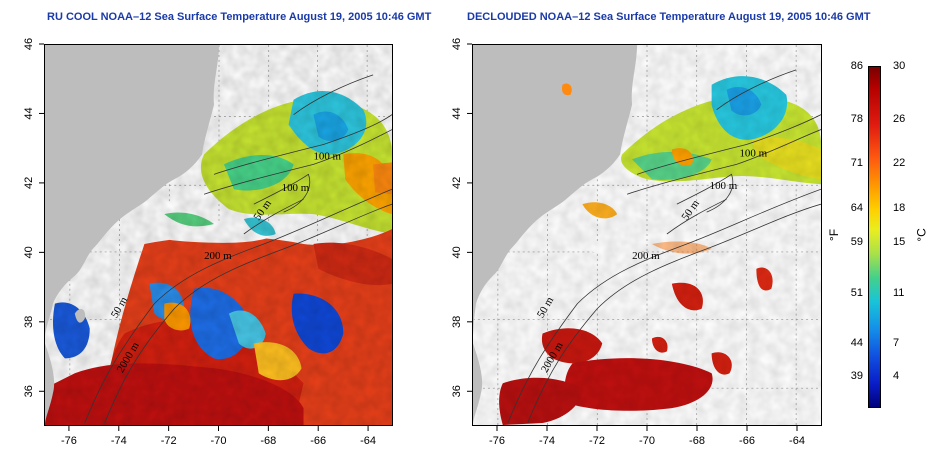  What do you see at coordinates (119, 441) in the screenshot?
I see `left-lon-tick-label: -74` at bounding box center [119, 441].